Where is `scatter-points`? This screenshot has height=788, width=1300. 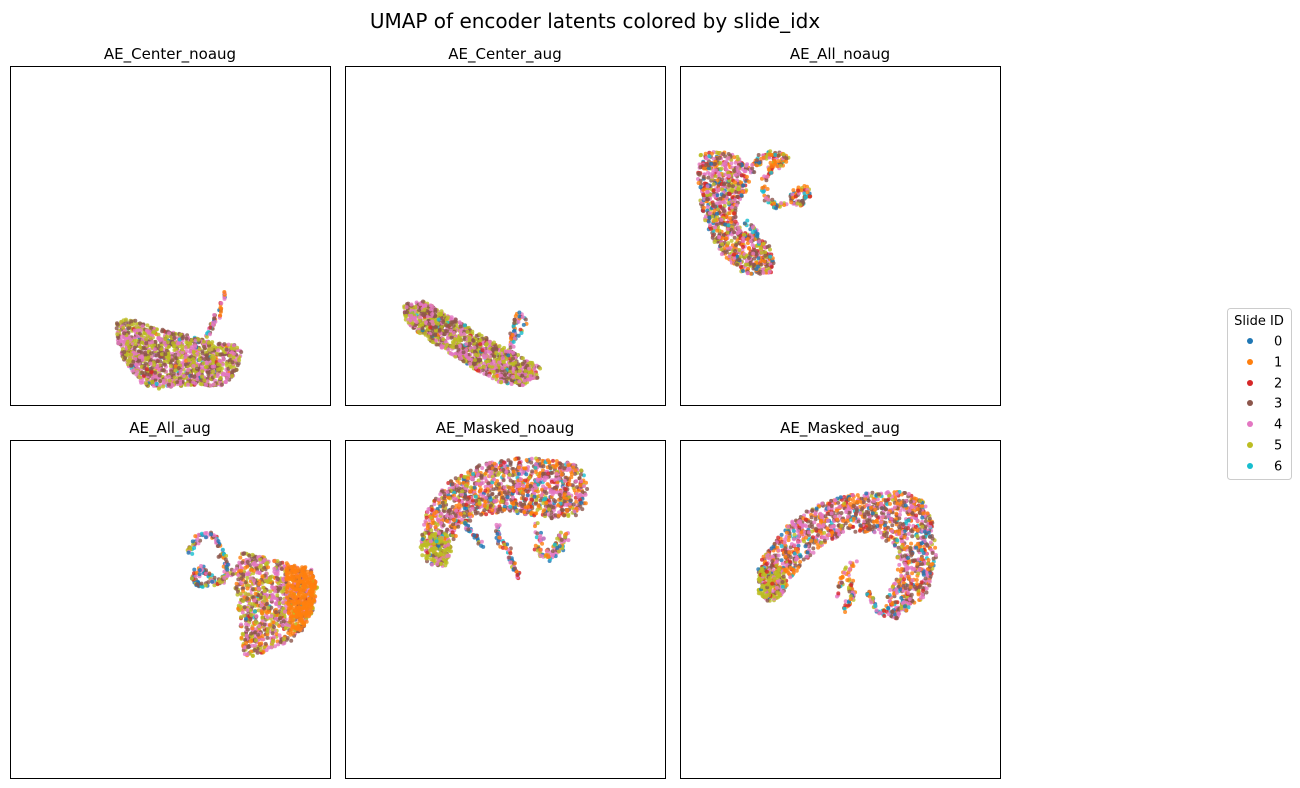
scatter-points is located at coordinates (472, 343).